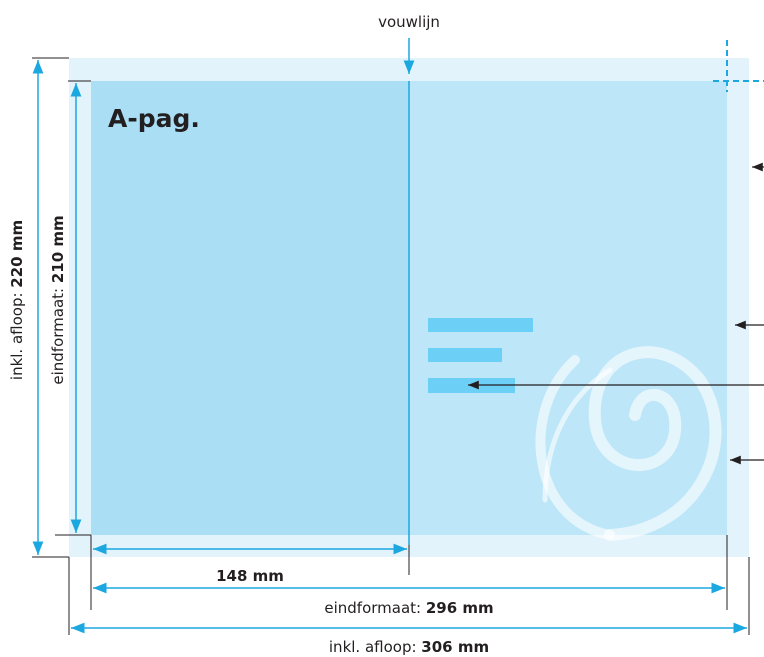 The width and height of the screenshot is (764, 657). I want to click on label-part: 220 mm, so click(17, 254).